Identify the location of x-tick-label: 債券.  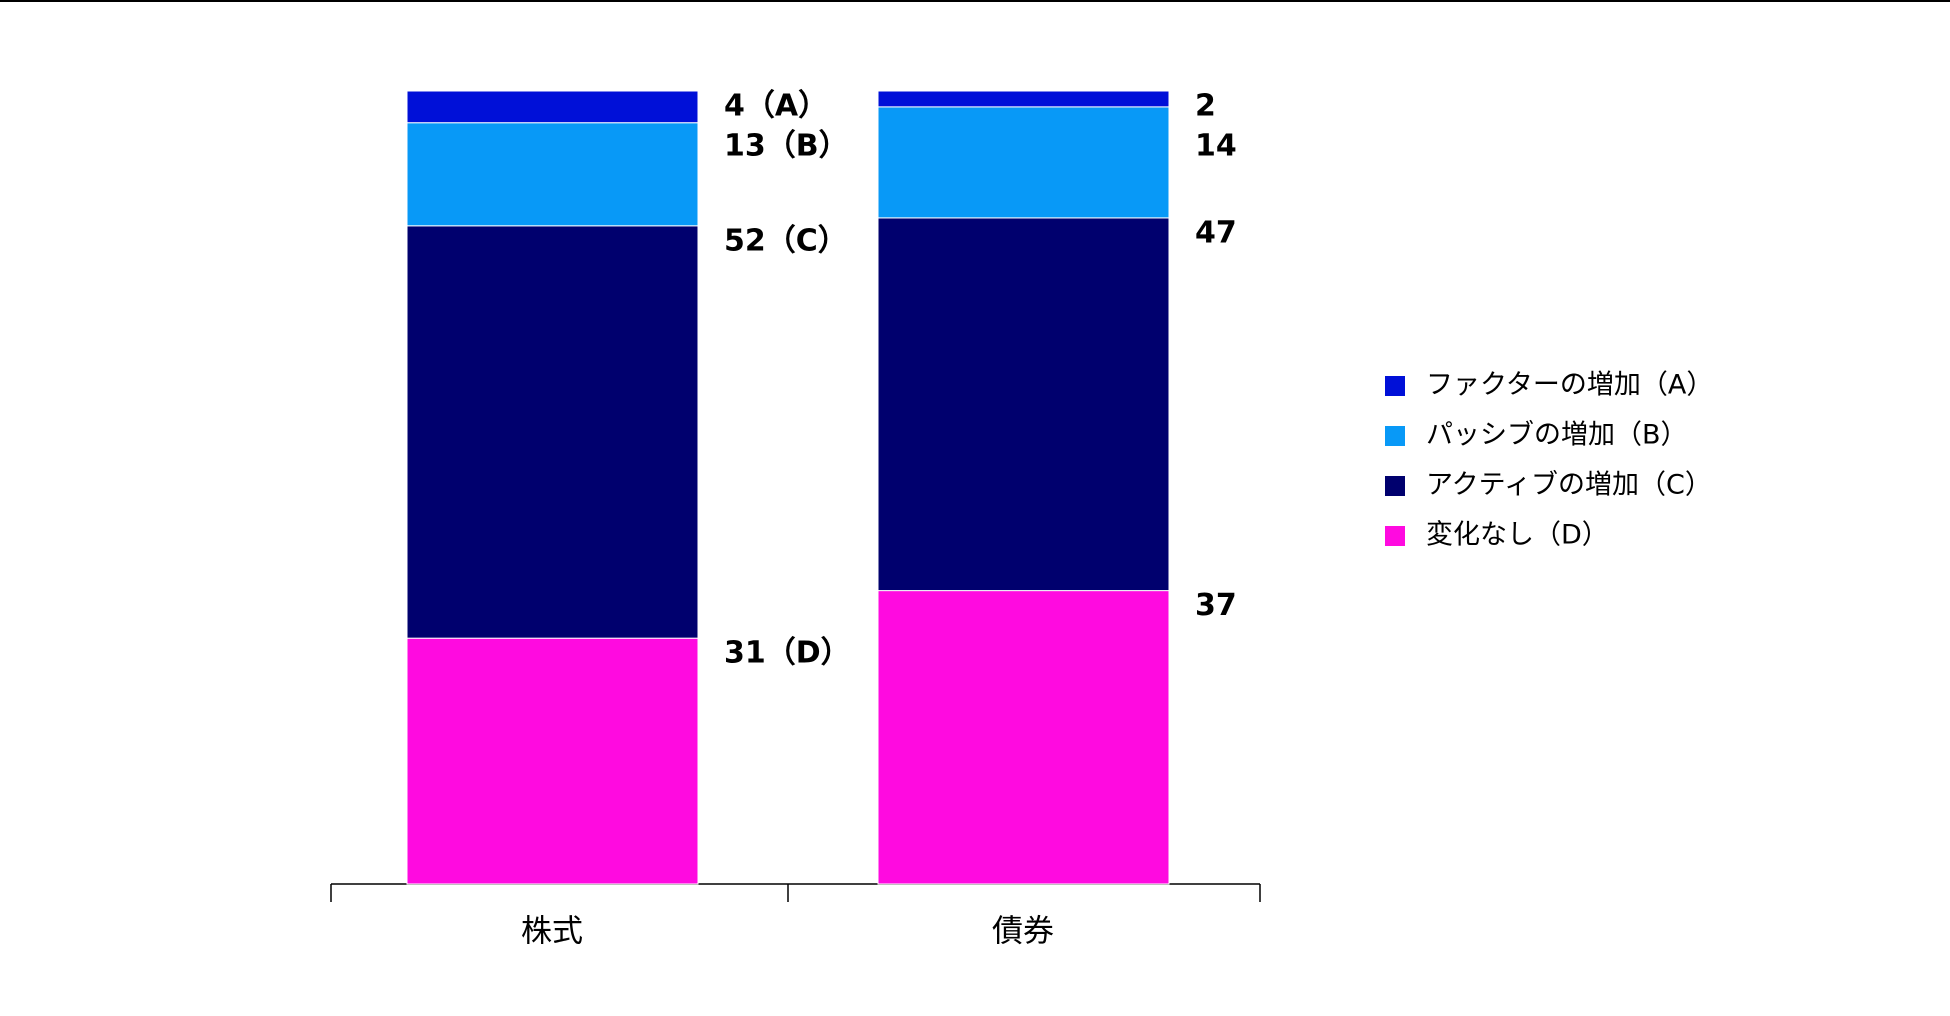
(1023, 932).